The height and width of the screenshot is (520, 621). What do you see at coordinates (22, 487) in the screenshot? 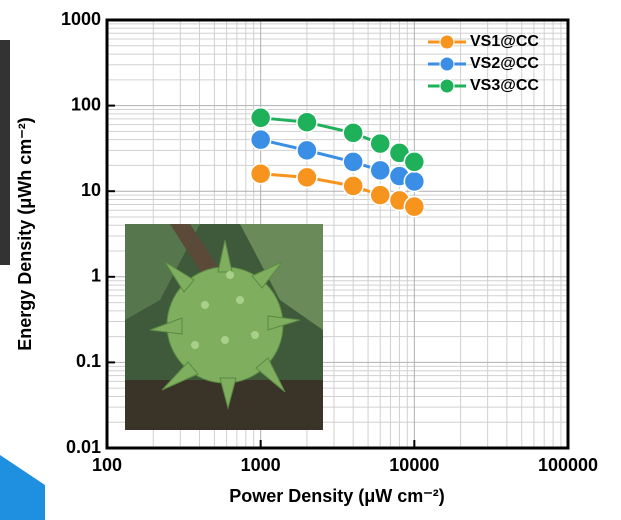
I see `corner-arrow` at bounding box center [22, 487].